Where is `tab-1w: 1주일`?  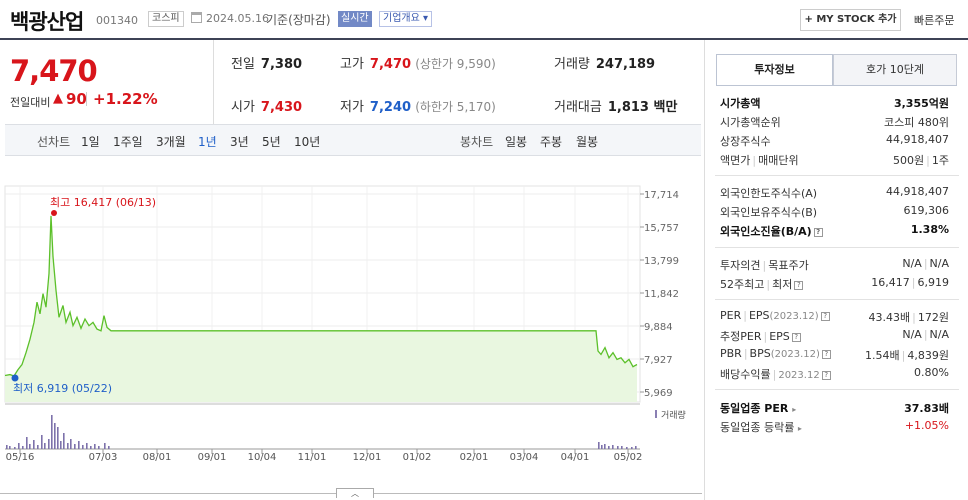
tab-1w: 1주일 is located at coordinates (128, 142).